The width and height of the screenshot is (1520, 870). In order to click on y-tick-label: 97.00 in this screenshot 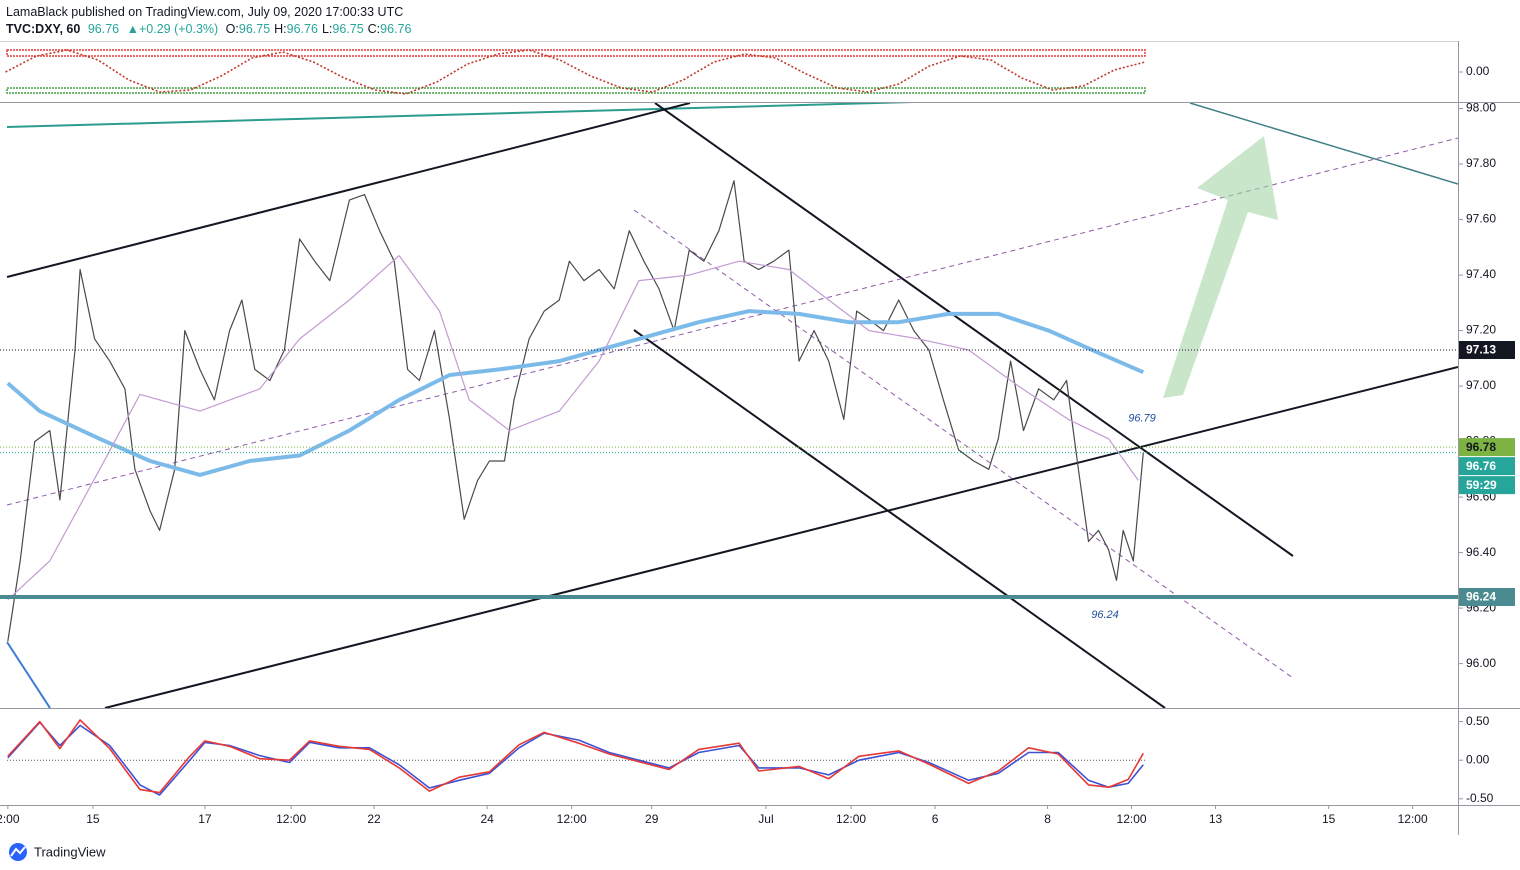, I will do `click(1481, 385)`.